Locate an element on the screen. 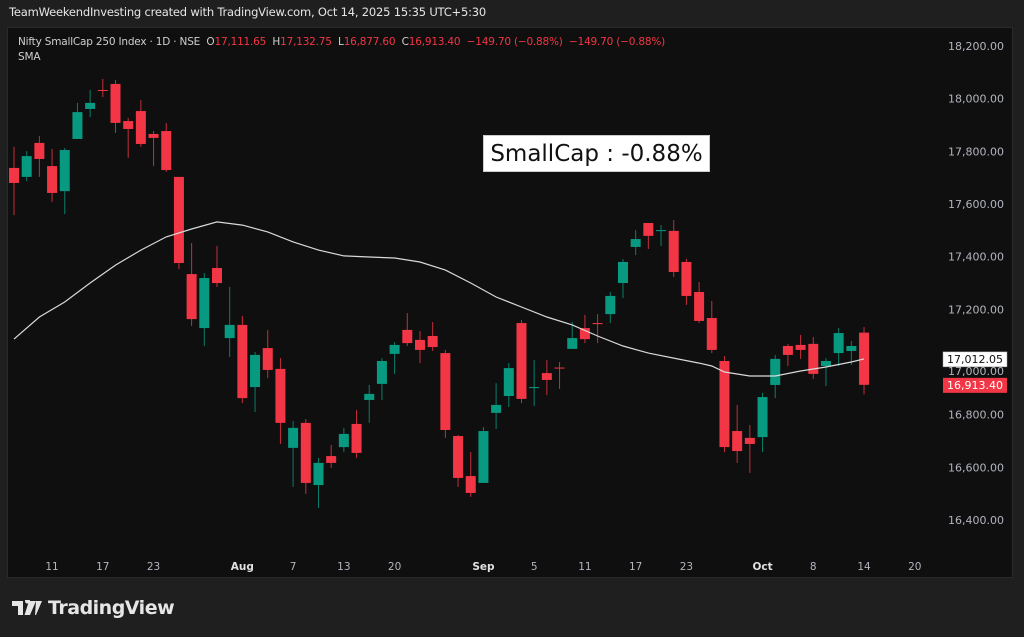 The image size is (1024, 637). open-value: 17,111.65 is located at coordinates (240, 42).